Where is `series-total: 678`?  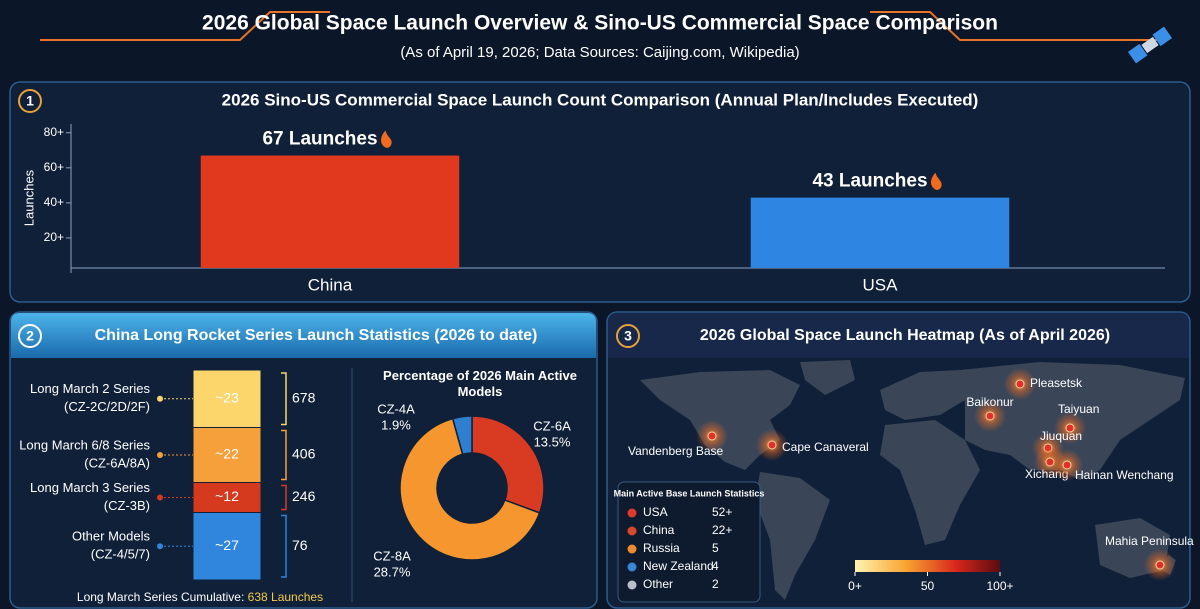 series-total: 678 is located at coordinates (304, 397).